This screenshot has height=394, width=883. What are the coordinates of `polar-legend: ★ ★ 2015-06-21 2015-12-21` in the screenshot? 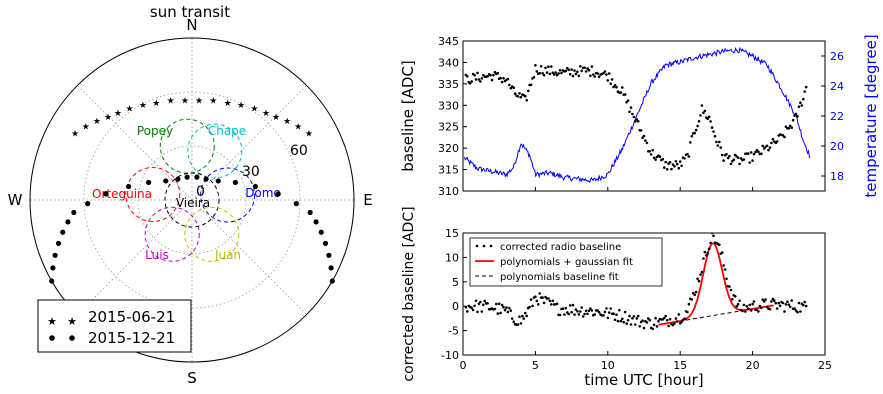 It's located at (114, 326).